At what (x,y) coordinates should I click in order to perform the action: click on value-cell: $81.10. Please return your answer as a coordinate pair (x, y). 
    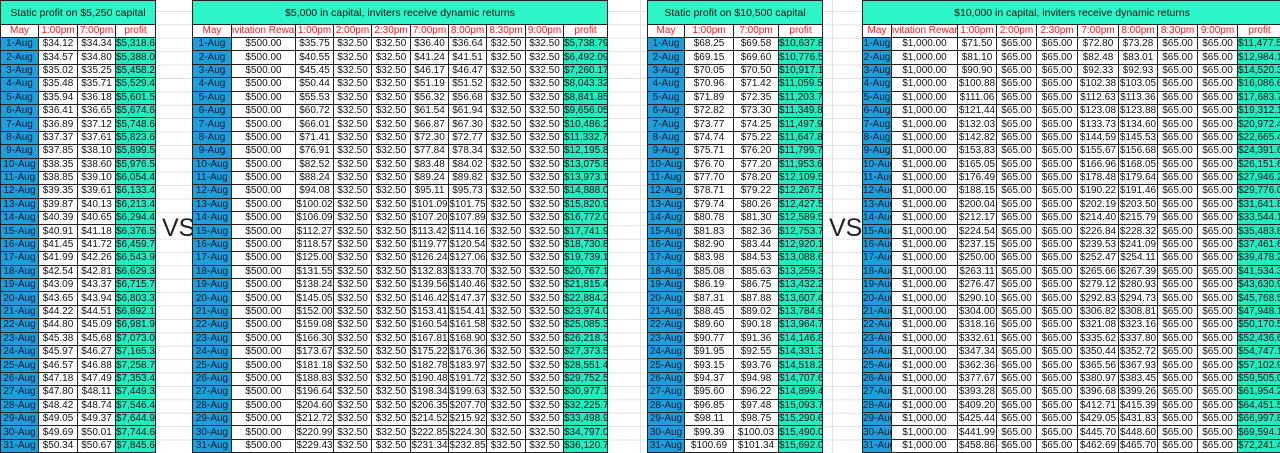
    Looking at the image, I should click on (977, 57).